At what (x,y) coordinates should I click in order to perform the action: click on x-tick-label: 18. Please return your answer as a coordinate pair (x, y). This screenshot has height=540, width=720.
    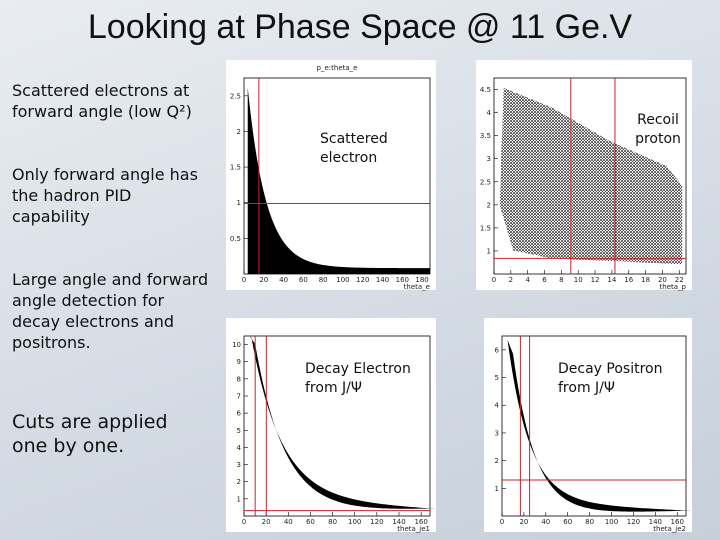
    Looking at the image, I should click on (645, 280).